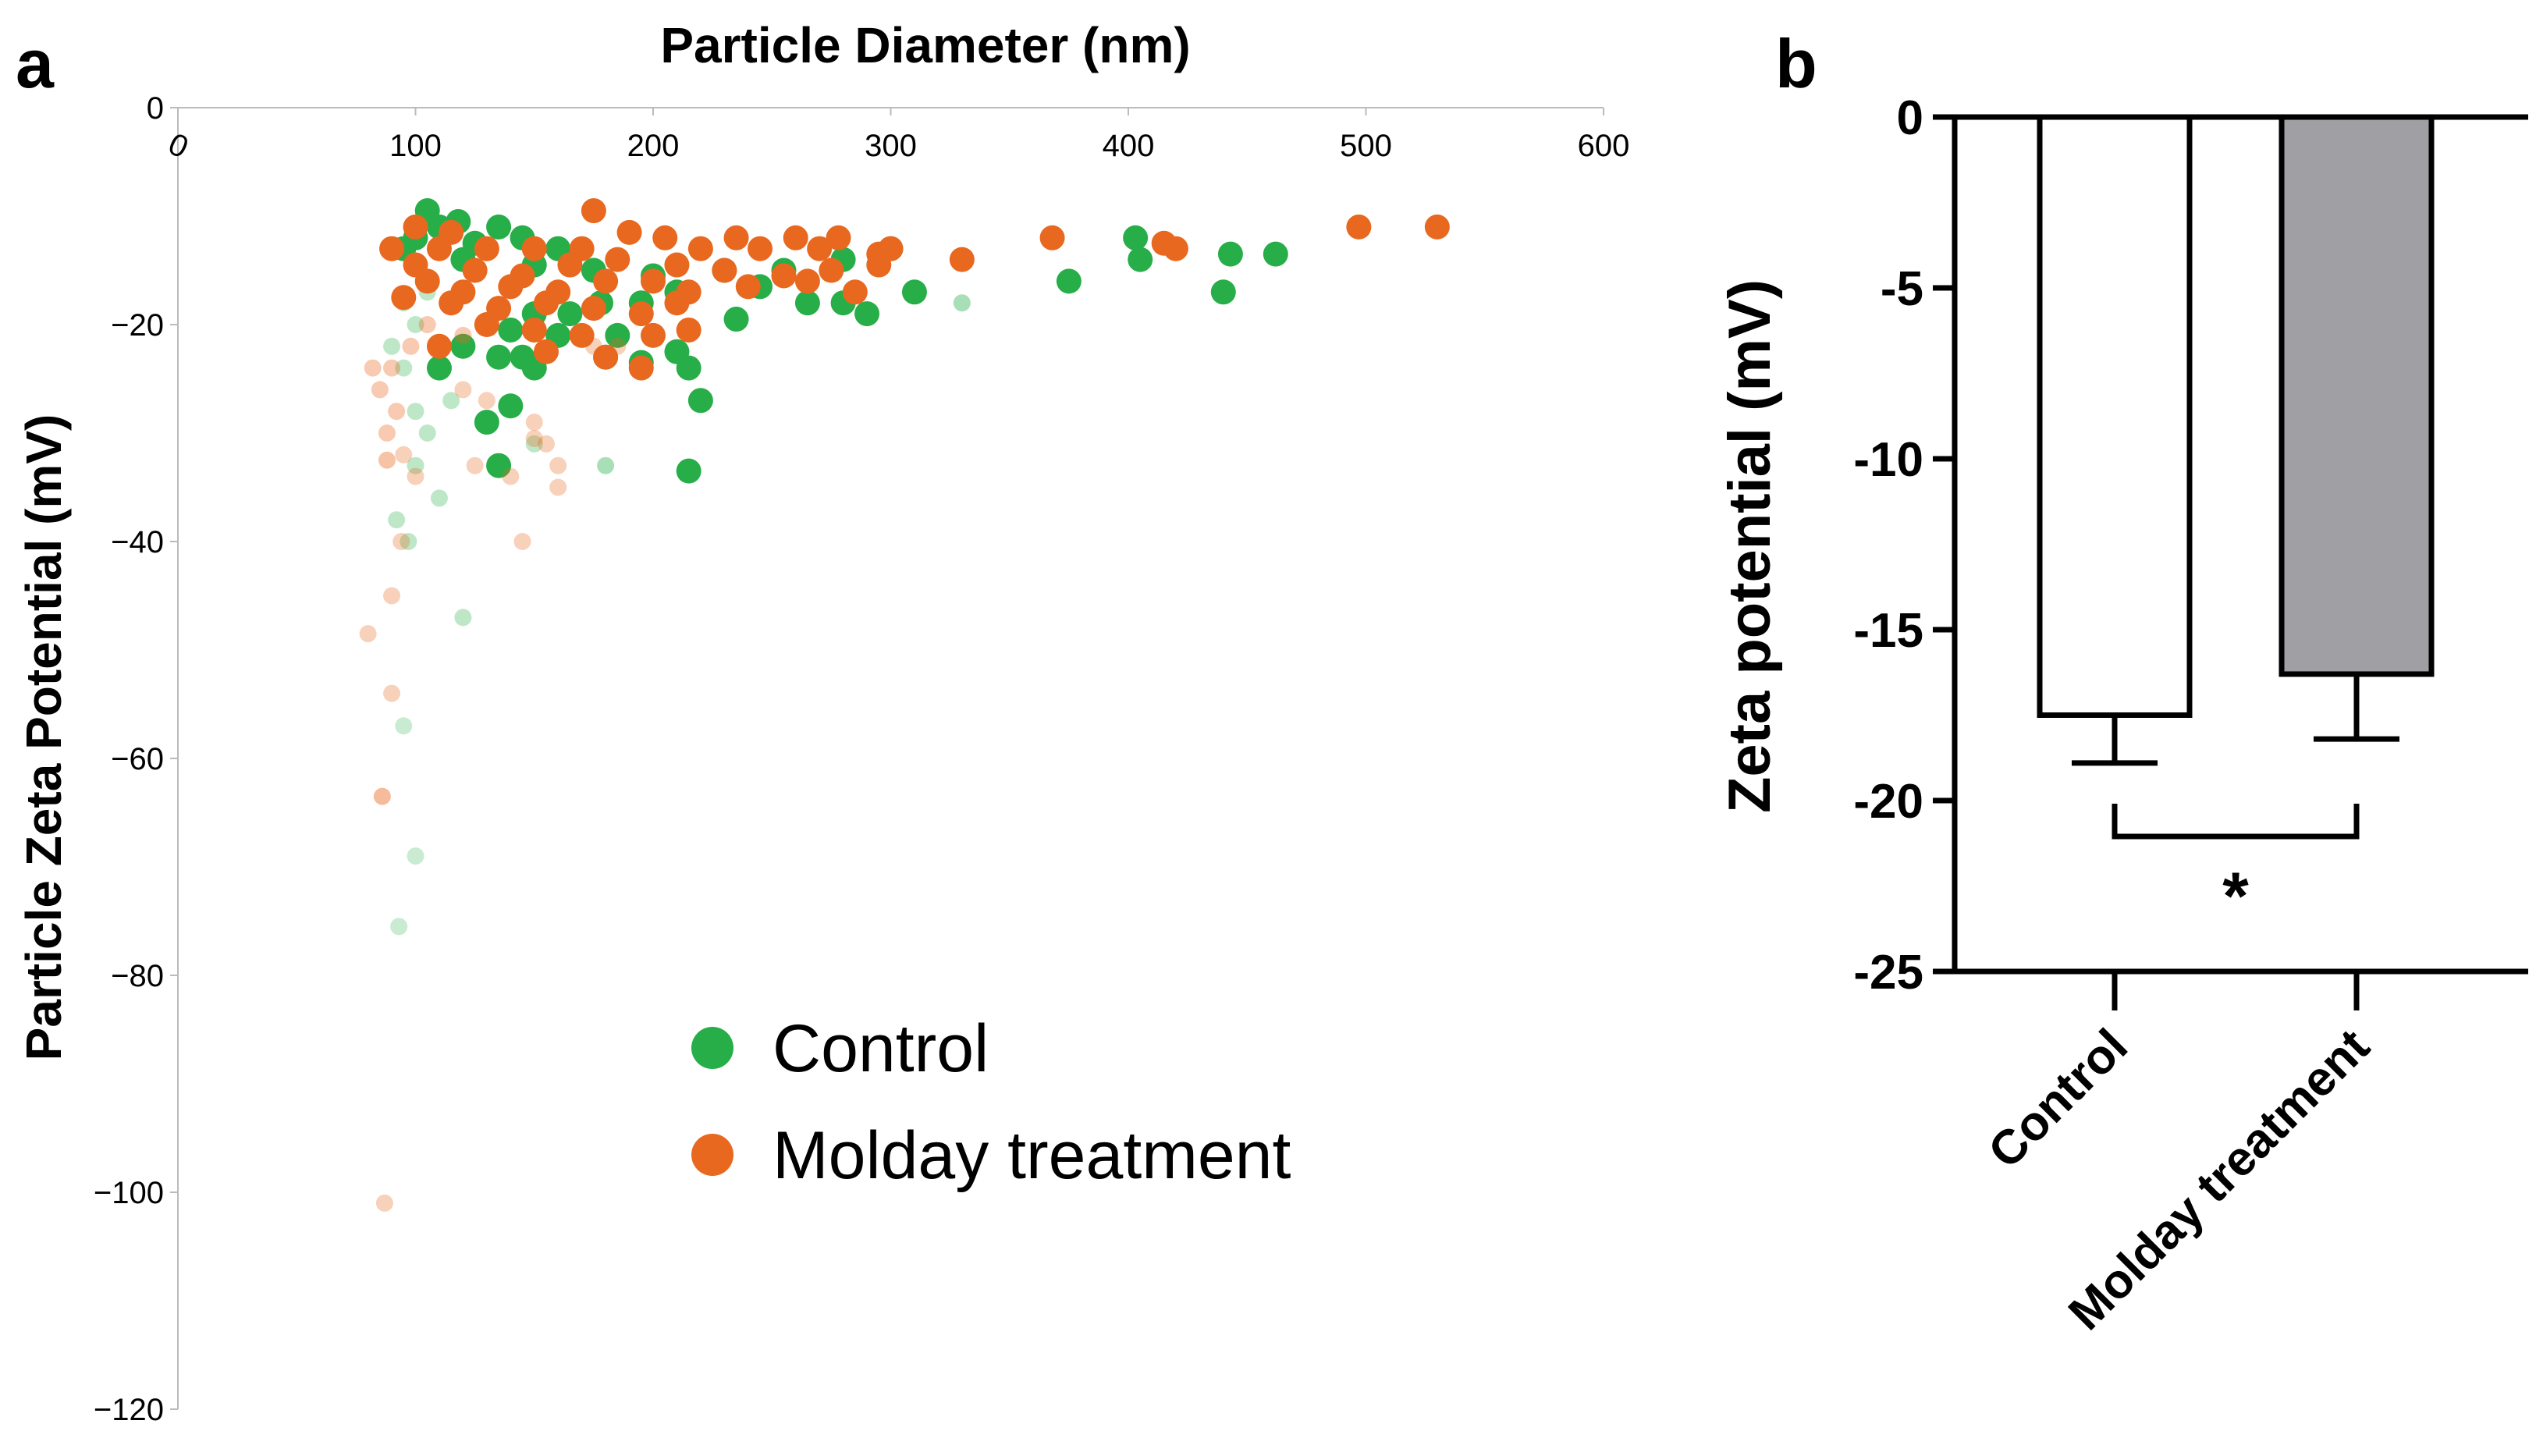 The image size is (2536, 1456). What do you see at coordinates (1129, 146) in the screenshot?
I see `x-tick-label: 400` at bounding box center [1129, 146].